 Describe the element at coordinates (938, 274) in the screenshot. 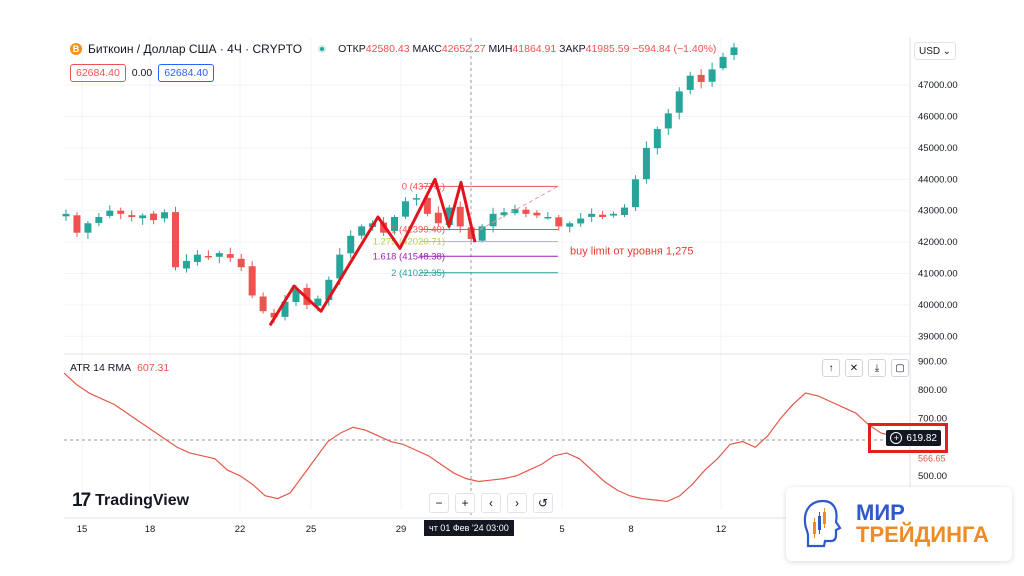

I see `price-tick-label: 41000.00` at that location.